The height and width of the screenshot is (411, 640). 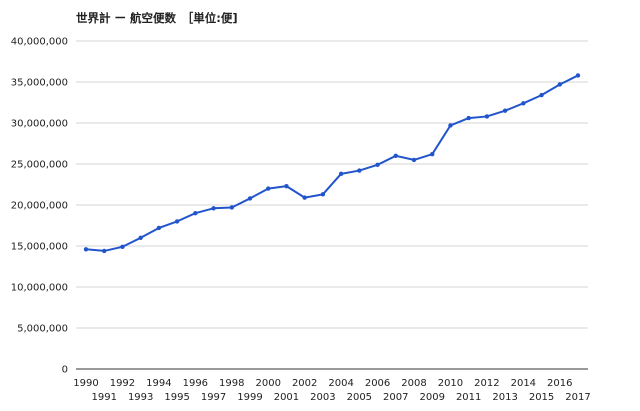 I want to click on x-tick-label: 2008, so click(x=413, y=383).